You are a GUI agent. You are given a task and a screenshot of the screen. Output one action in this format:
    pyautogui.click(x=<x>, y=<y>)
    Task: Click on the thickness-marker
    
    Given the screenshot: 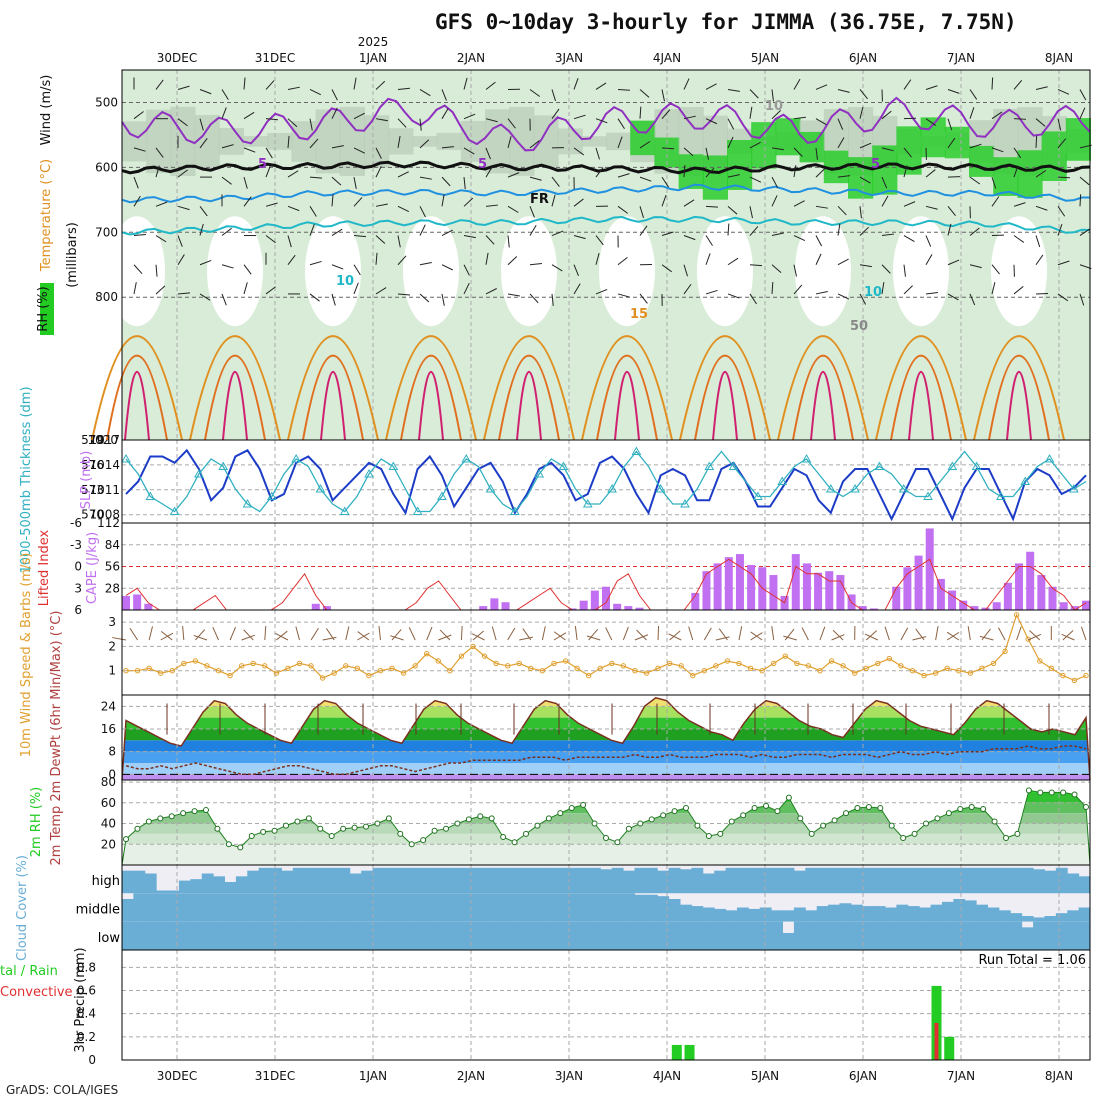 What is the action you would take?
    pyautogui.click(x=223, y=465)
    